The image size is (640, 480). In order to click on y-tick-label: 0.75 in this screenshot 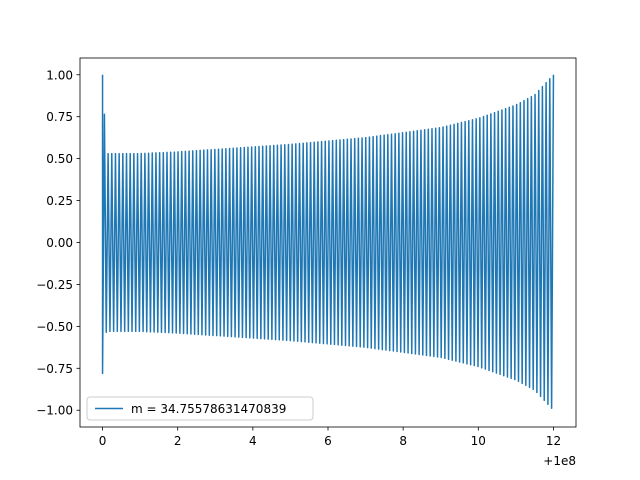, I will do `click(59, 117)`.